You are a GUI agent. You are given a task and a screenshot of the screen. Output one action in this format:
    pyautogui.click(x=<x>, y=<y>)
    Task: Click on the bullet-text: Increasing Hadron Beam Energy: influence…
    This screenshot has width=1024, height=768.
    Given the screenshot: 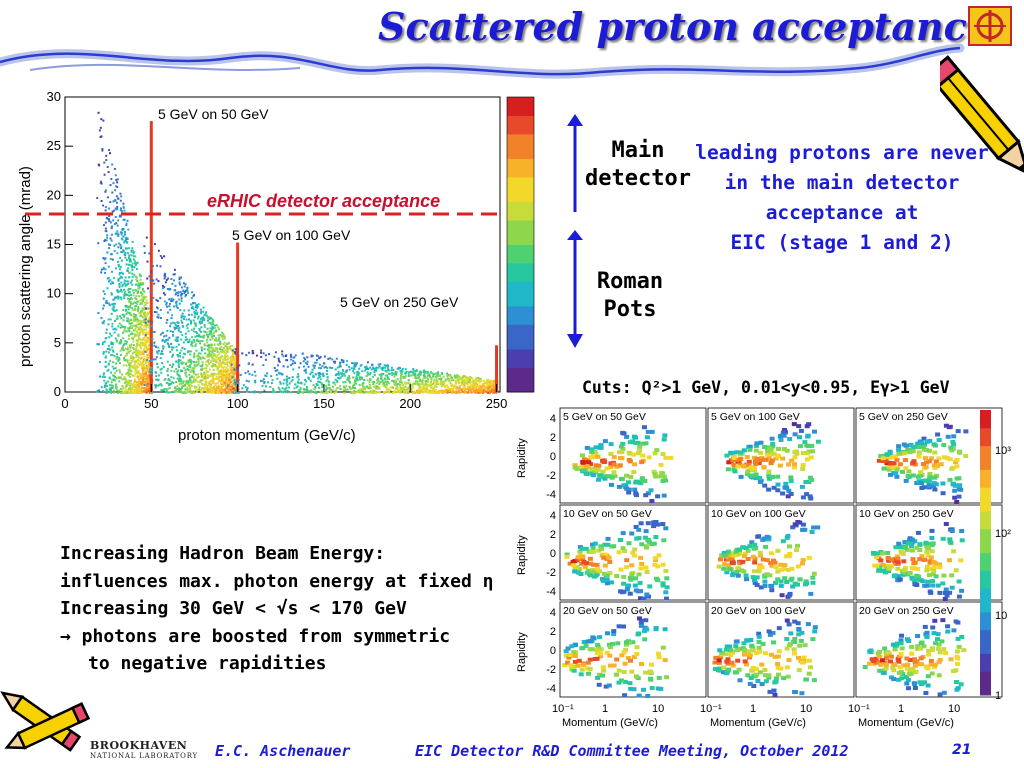 What is the action you would take?
    pyautogui.click(x=276, y=609)
    